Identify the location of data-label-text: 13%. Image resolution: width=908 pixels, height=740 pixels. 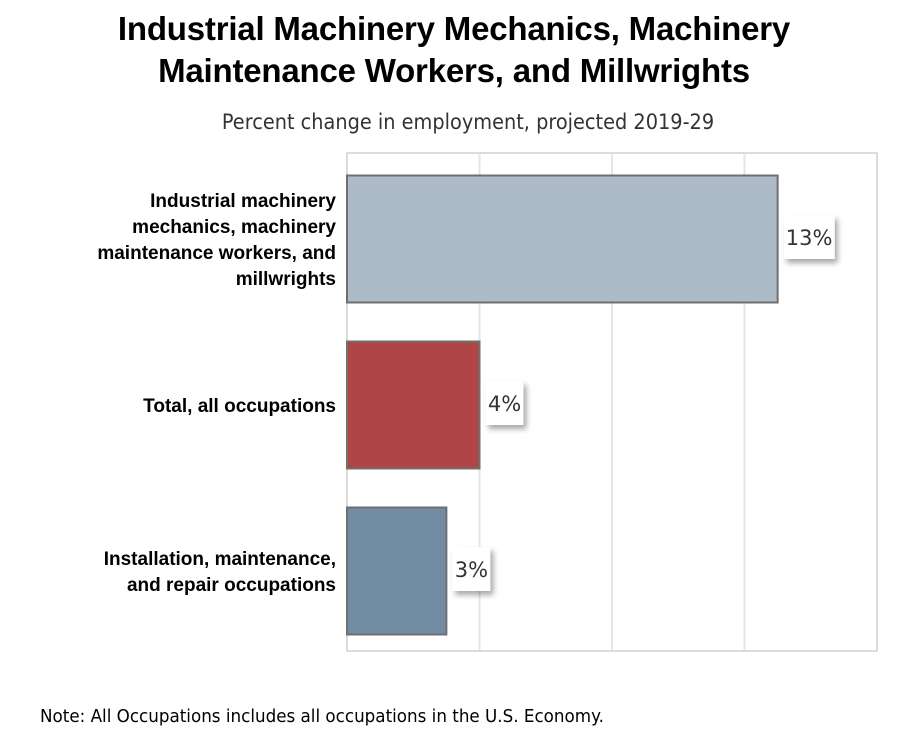
(809, 238).